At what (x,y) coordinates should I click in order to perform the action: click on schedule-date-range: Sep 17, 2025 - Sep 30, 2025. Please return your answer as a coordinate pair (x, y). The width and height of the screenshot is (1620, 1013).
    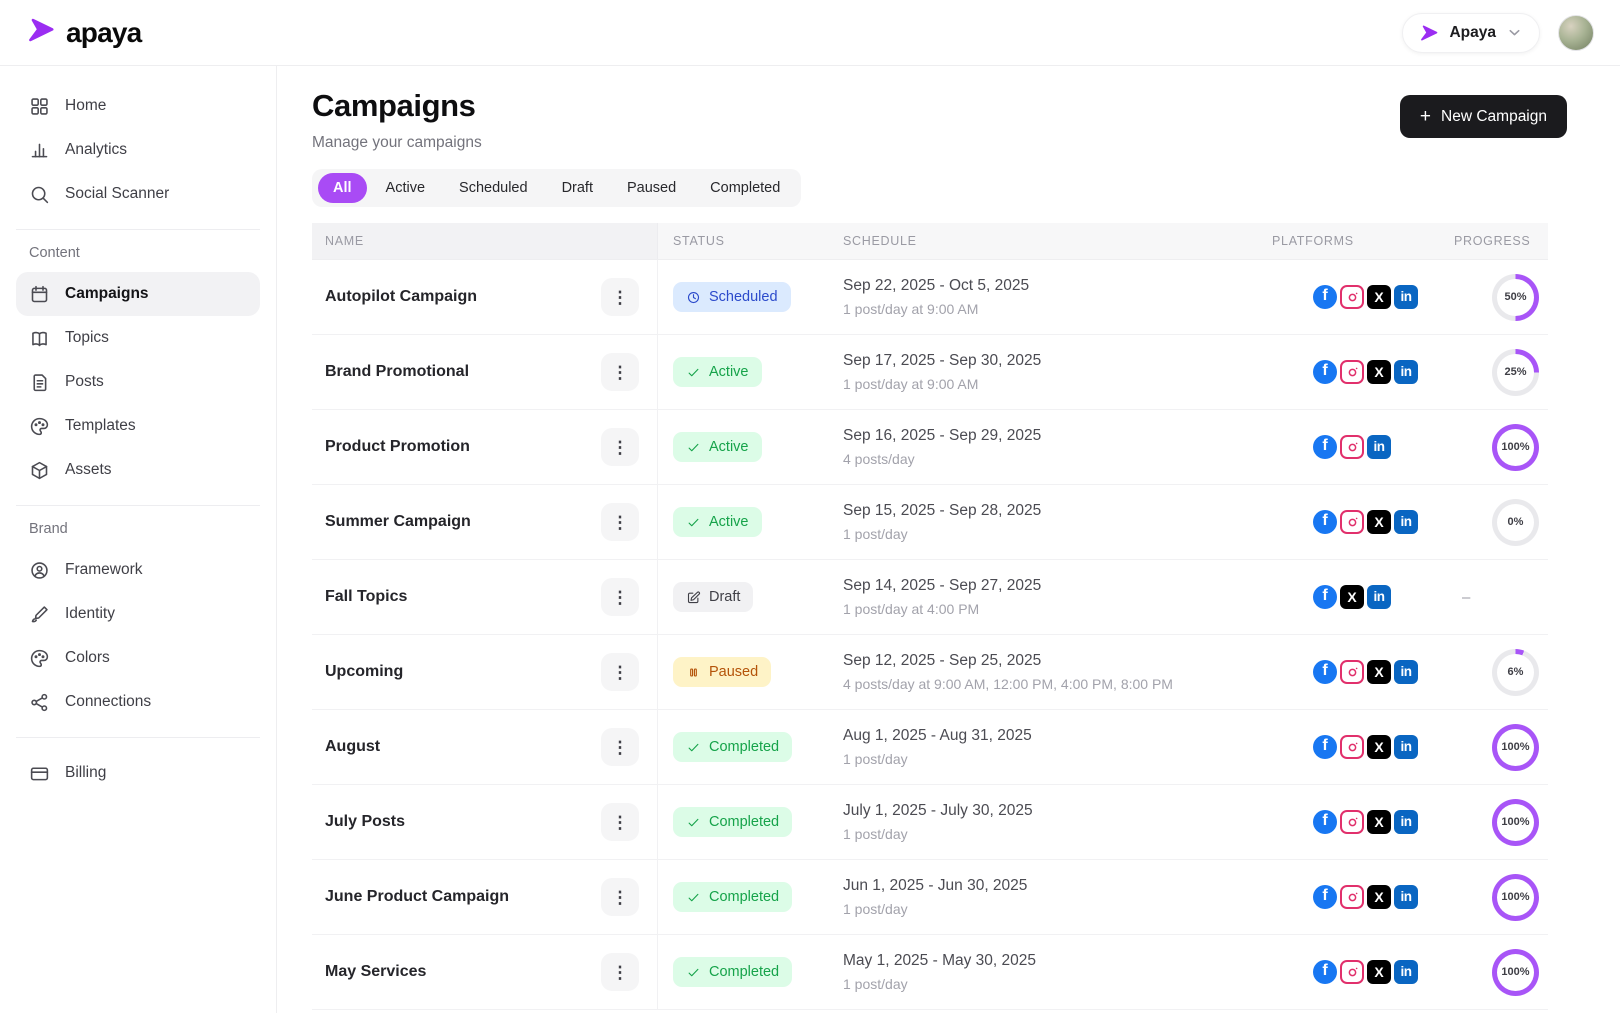
    Looking at the image, I should click on (942, 360).